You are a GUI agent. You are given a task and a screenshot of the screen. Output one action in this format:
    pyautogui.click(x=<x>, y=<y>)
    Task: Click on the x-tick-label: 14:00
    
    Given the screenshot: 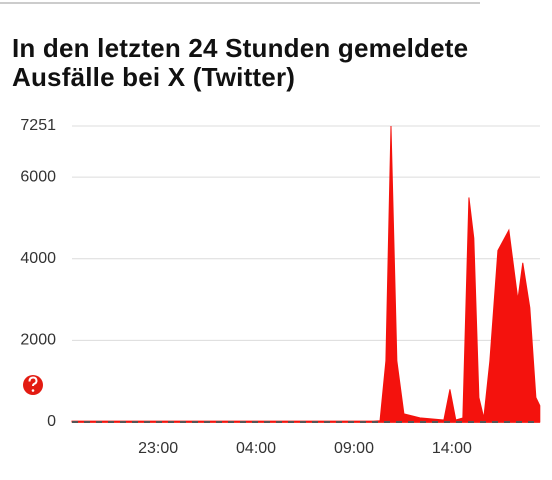 What is the action you would take?
    pyautogui.click(x=452, y=448)
    